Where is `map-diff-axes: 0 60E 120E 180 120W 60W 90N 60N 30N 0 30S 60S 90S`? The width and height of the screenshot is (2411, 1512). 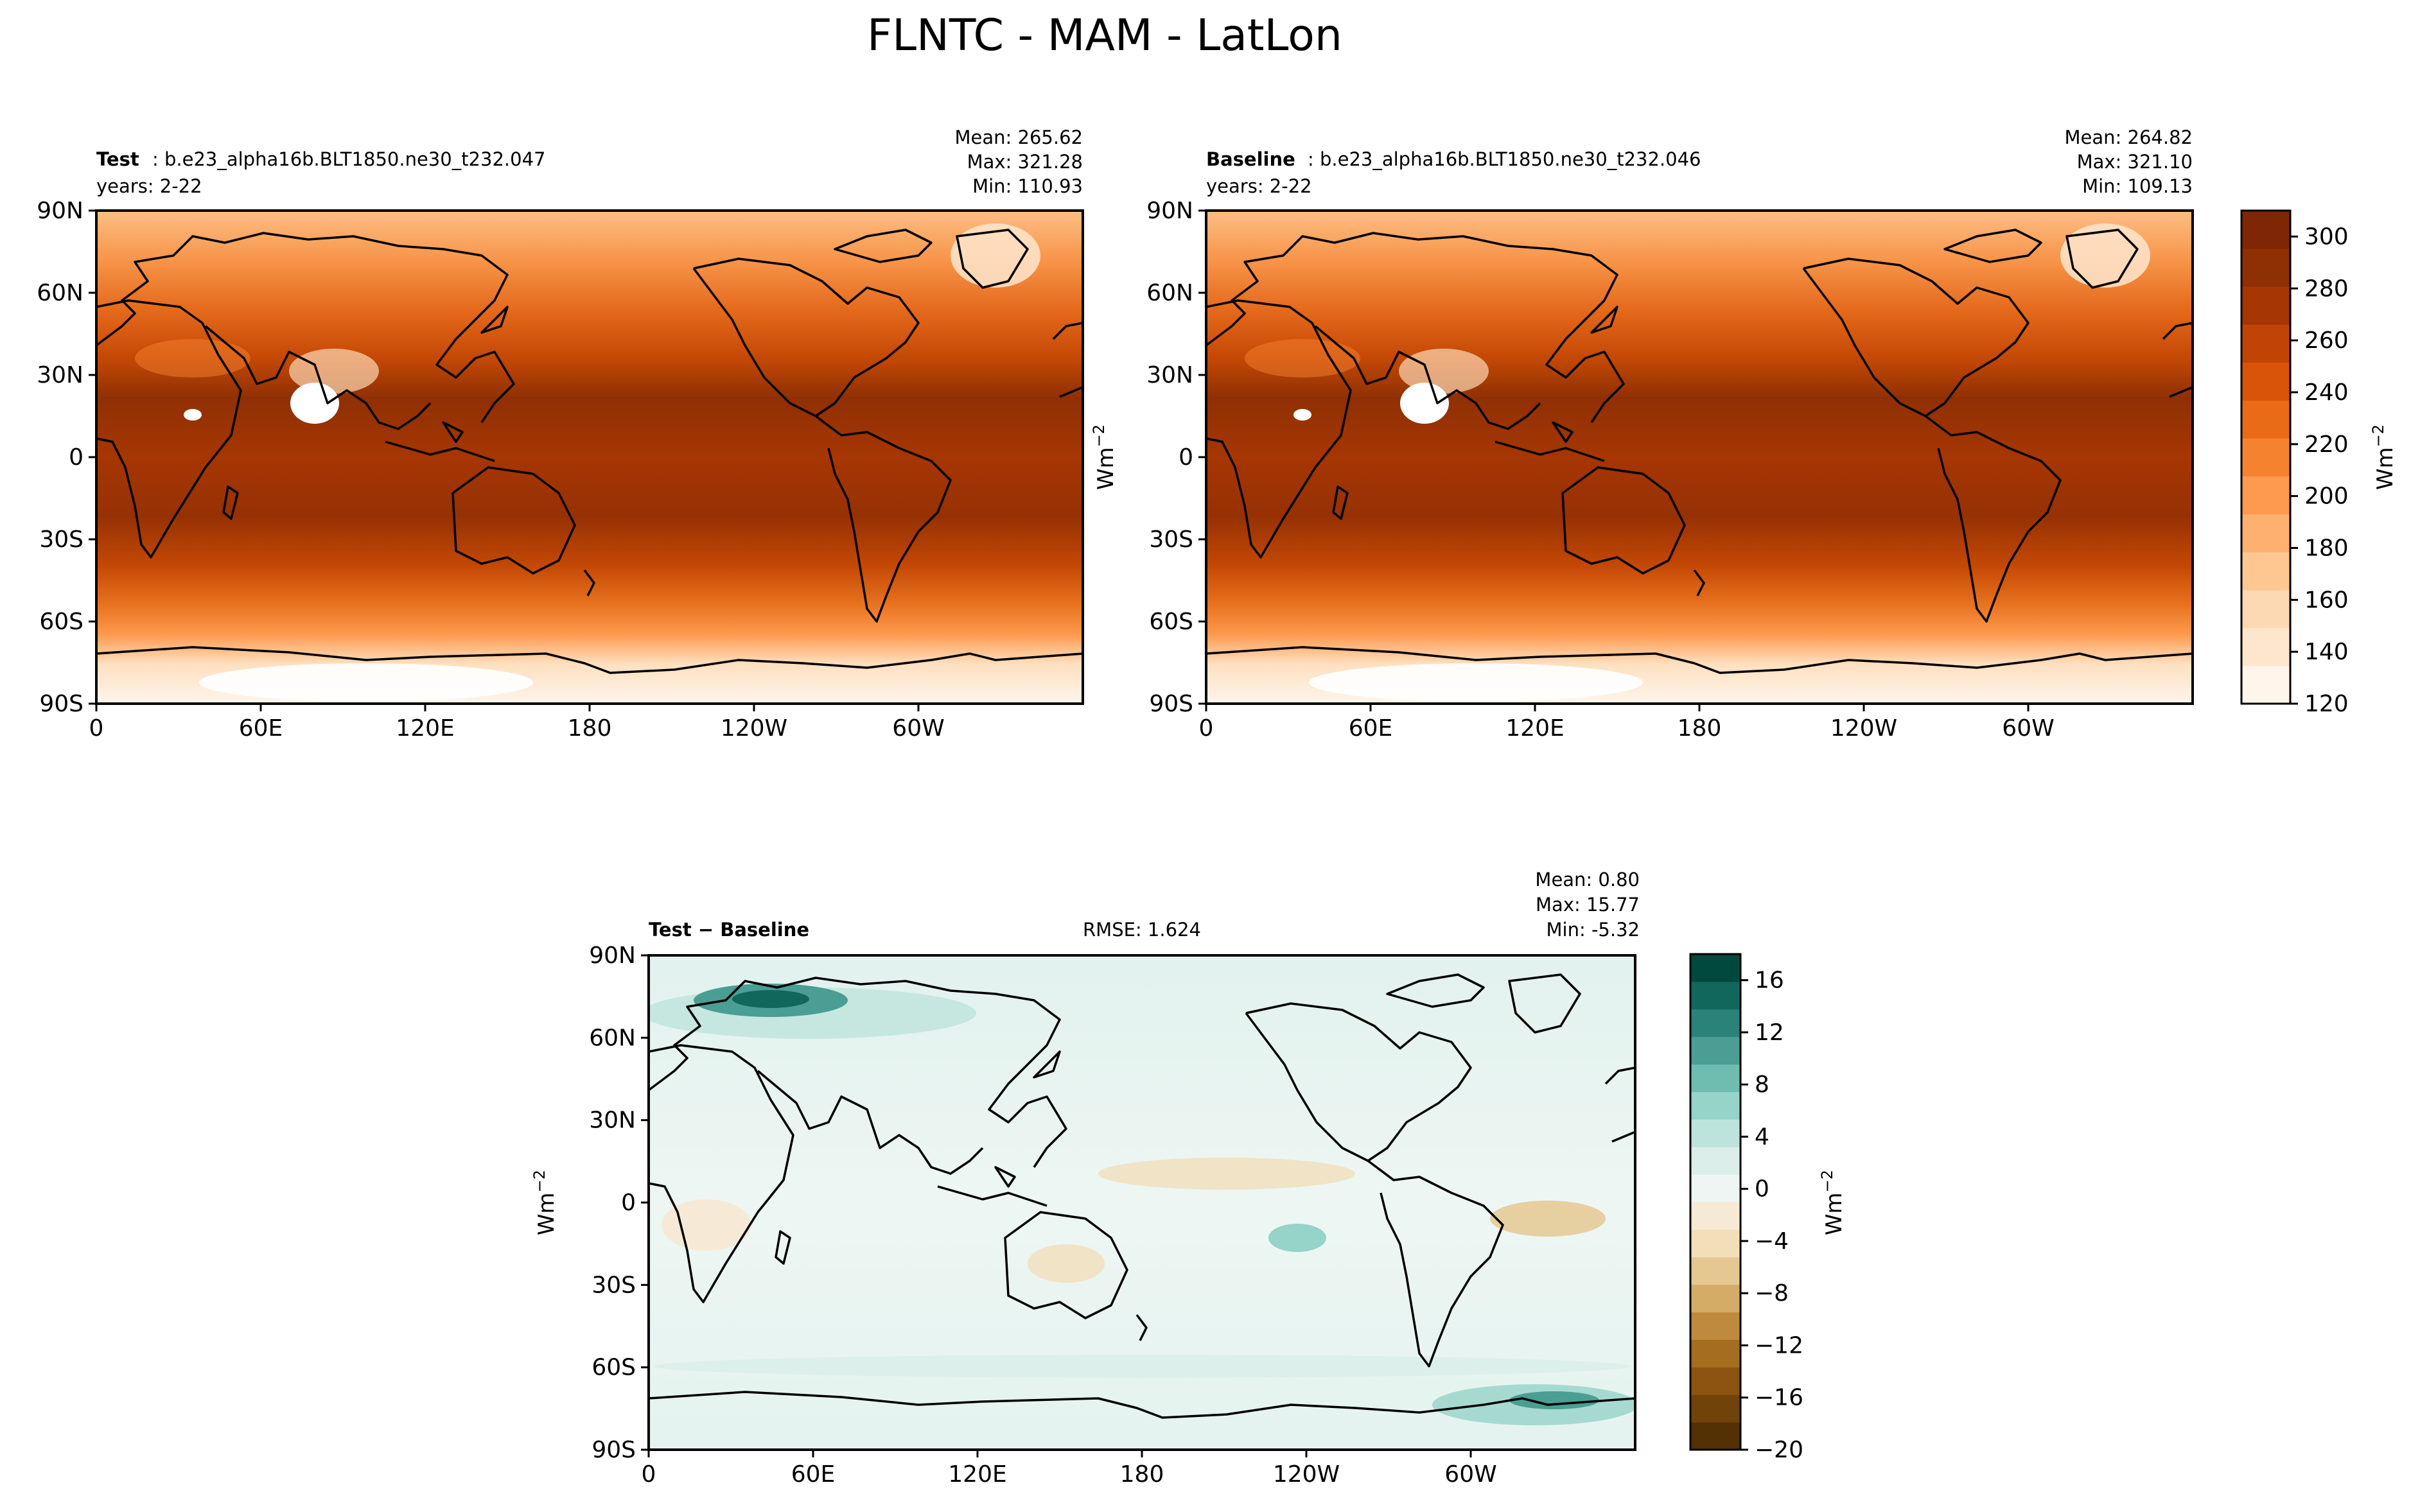
map-diff-axes: 0 60E 120E 180 120W 60W 90N 60N 30N 0 30S 60S 90S is located at coordinates (1042, 1215).